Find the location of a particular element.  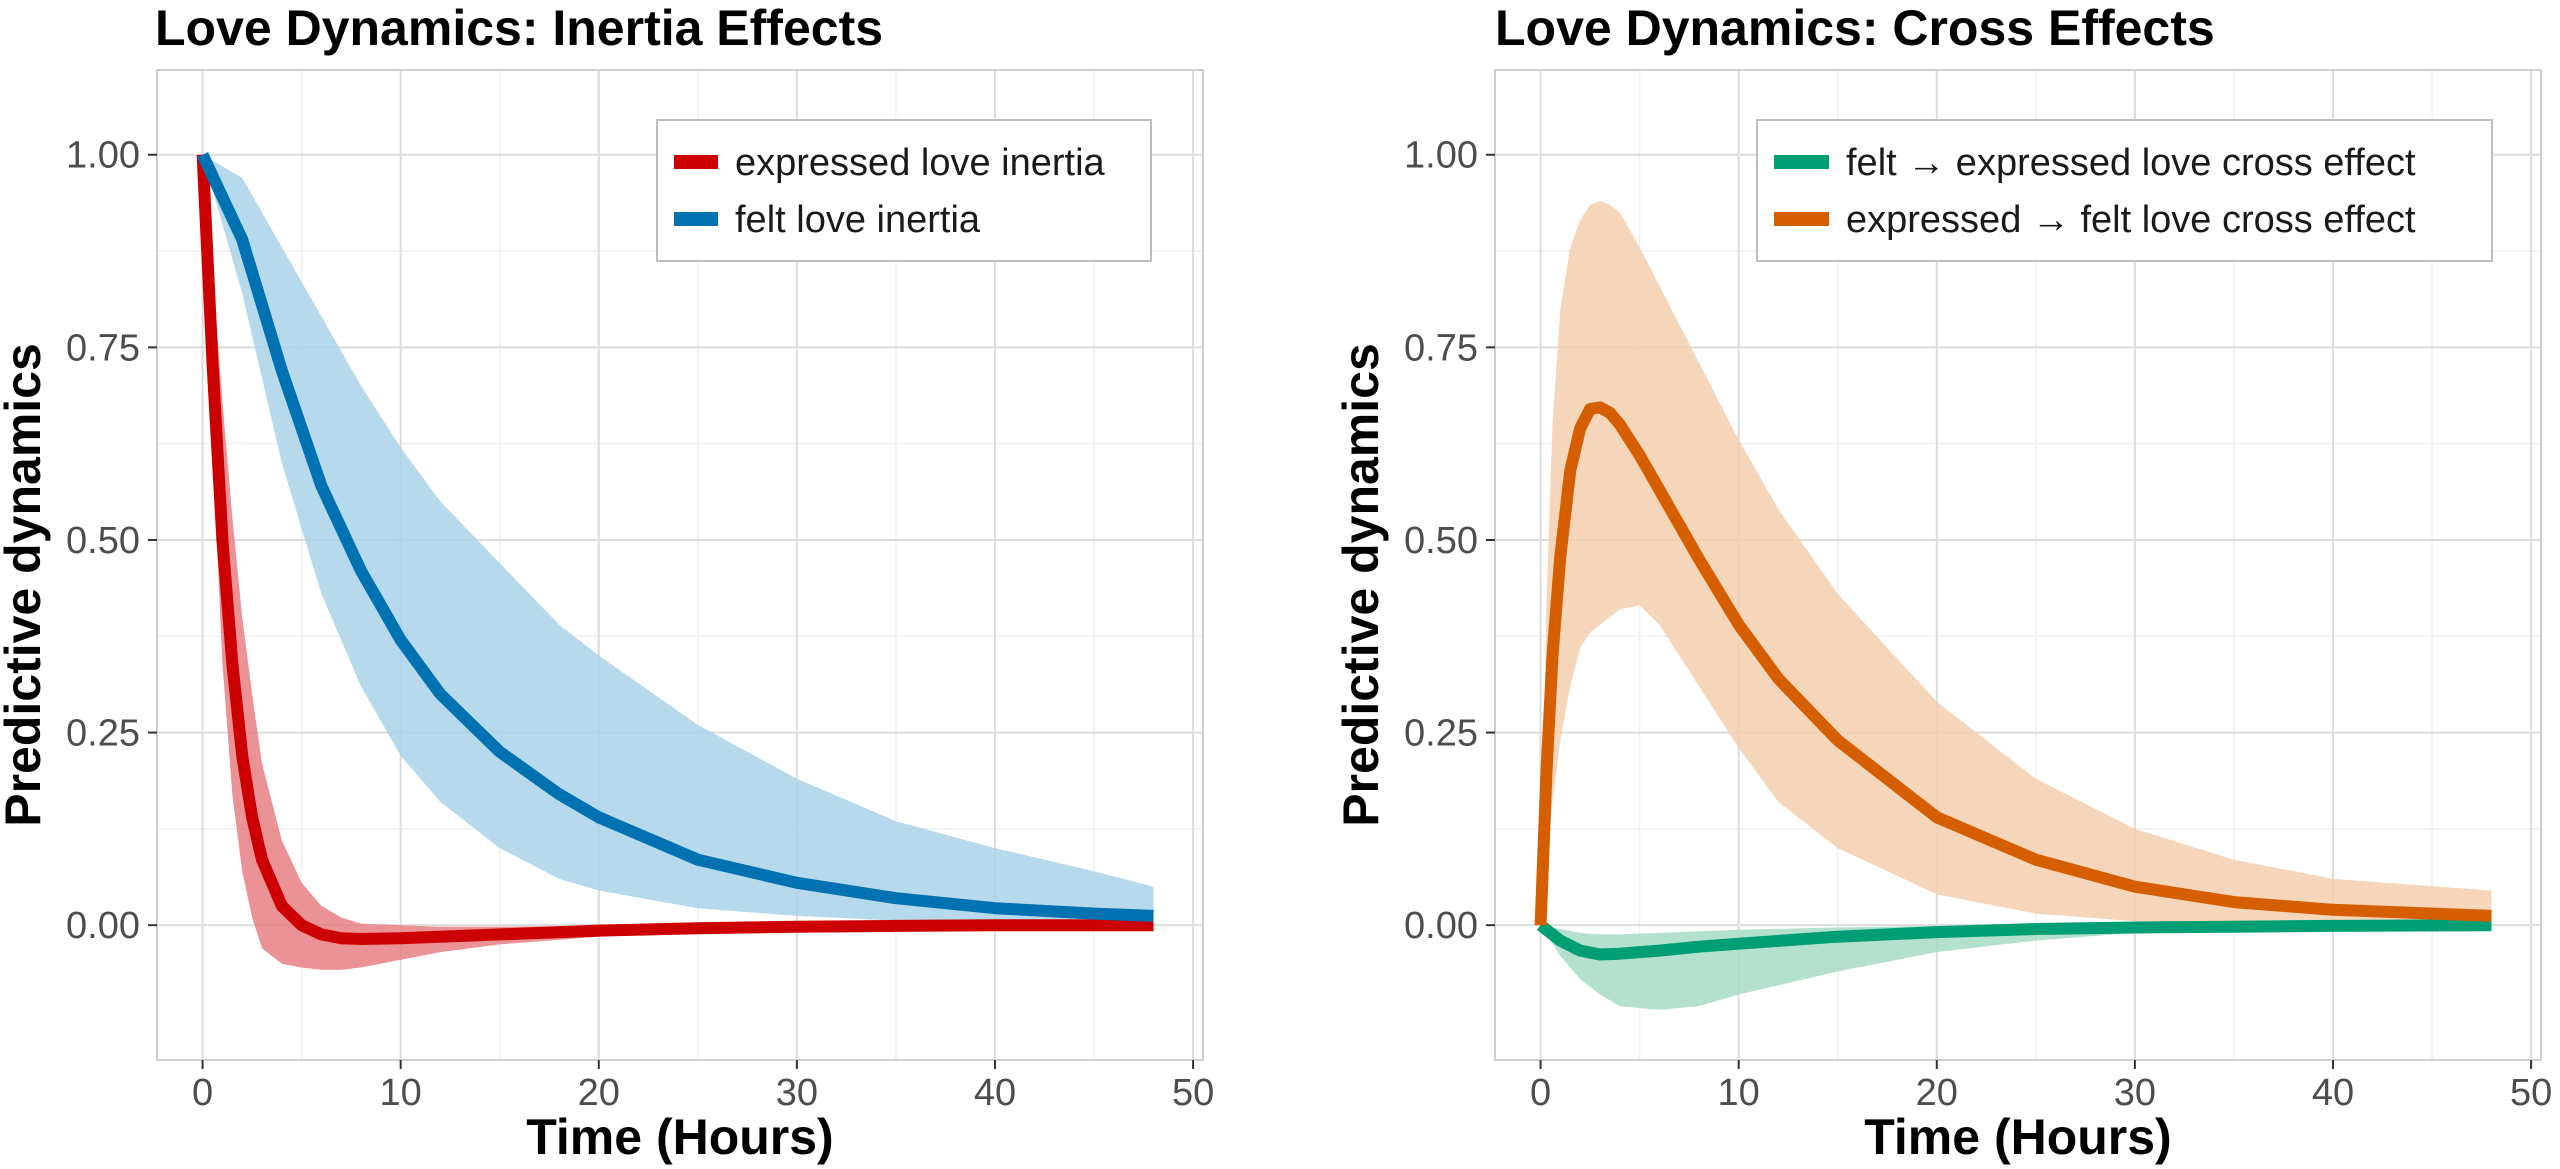

legend-label: expressed → felt love cross effect is located at coordinates (2131, 220).